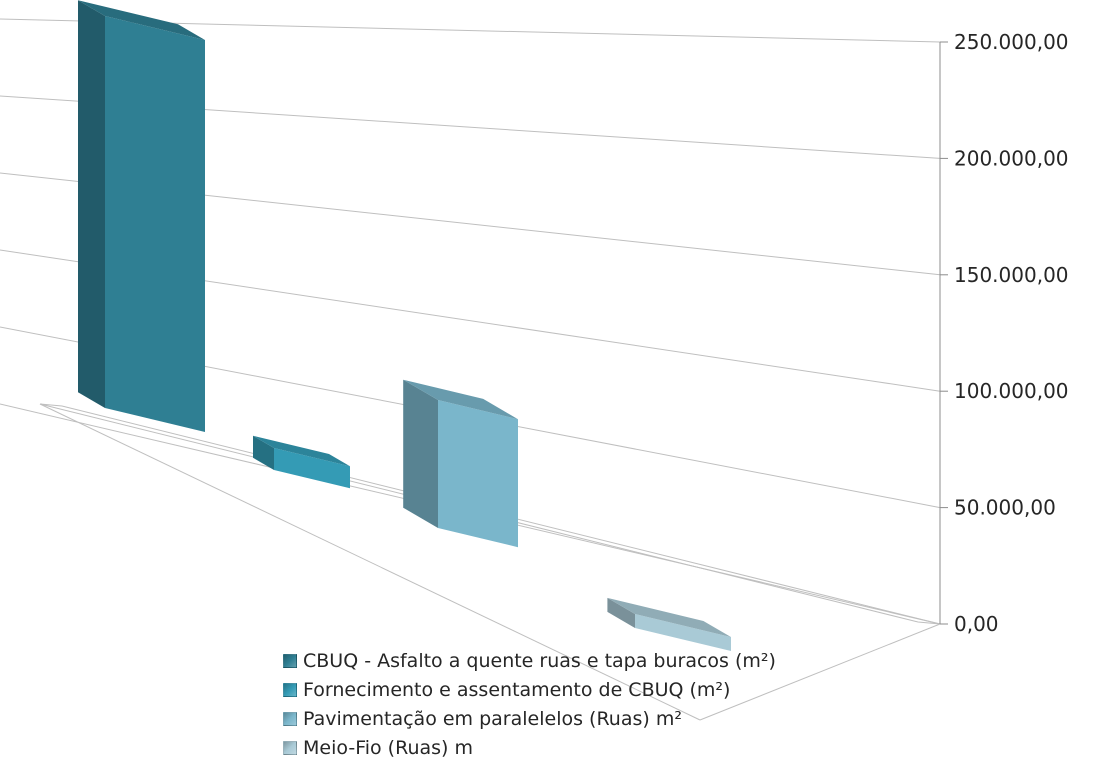 Image resolution: width=1120 pixels, height=776 pixels. What do you see at coordinates (1011, 391) in the screenshot?
I see `y-tick-label: 100.000,00` at bounding box center [1011, 391].